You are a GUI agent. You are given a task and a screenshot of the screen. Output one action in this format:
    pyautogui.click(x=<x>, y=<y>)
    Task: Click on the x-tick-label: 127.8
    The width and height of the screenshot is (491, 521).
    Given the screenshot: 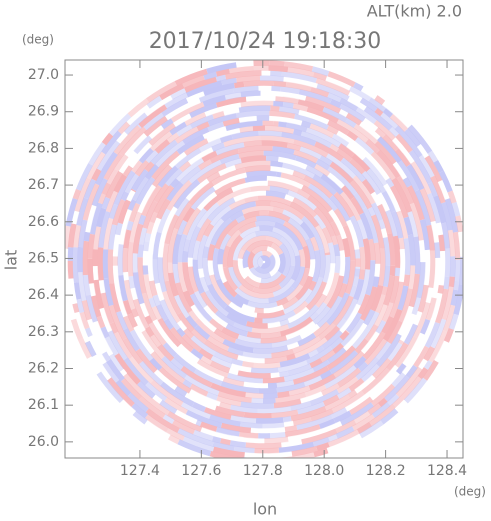 What is the action you would take?
    pyautogui.click(x=263, y=471)
    